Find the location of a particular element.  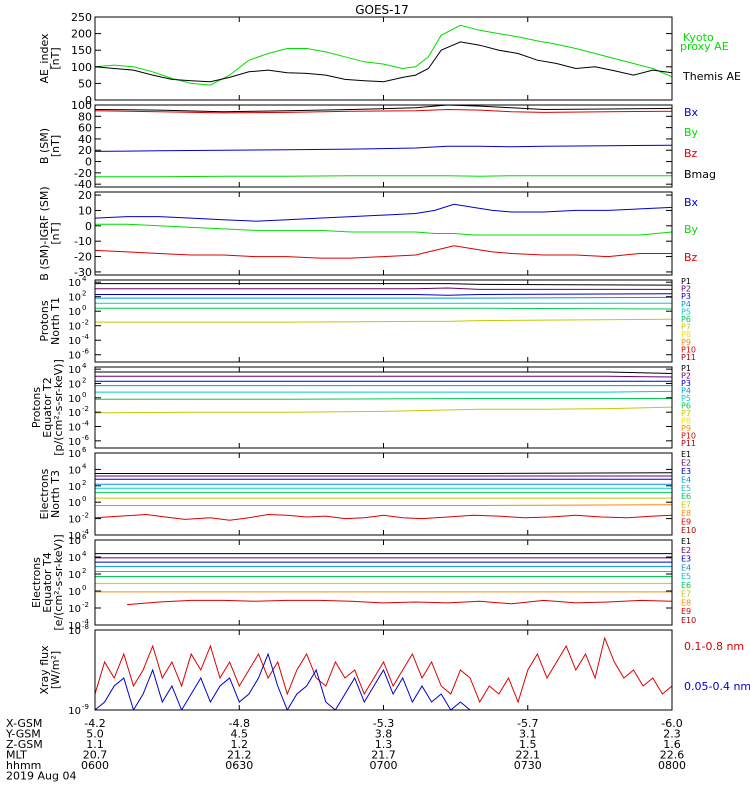

axis-row-value: 1.5 is located at coordinates (528, 744).